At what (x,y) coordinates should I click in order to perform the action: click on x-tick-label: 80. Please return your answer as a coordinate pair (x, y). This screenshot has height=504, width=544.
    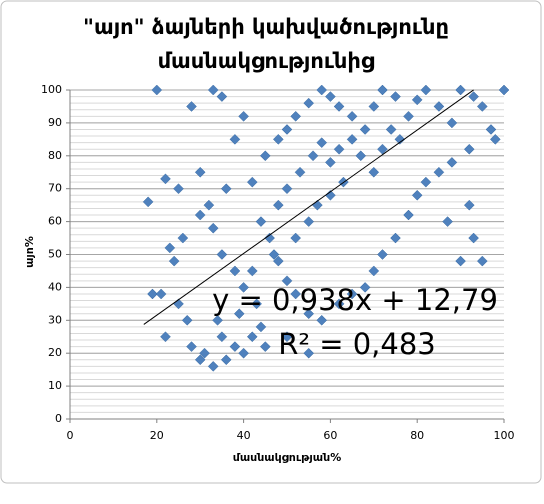
    Looking at the image, I should click on (417, 435).